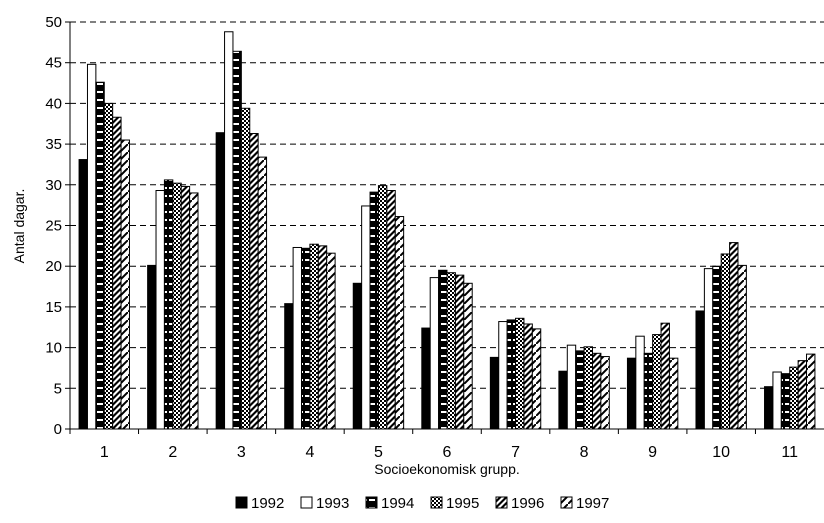 This screenshot has width=824, height=523. Describe the element at coordinates (584, 452) in the screenshot. I see `x-tick-label: 8` at that location.